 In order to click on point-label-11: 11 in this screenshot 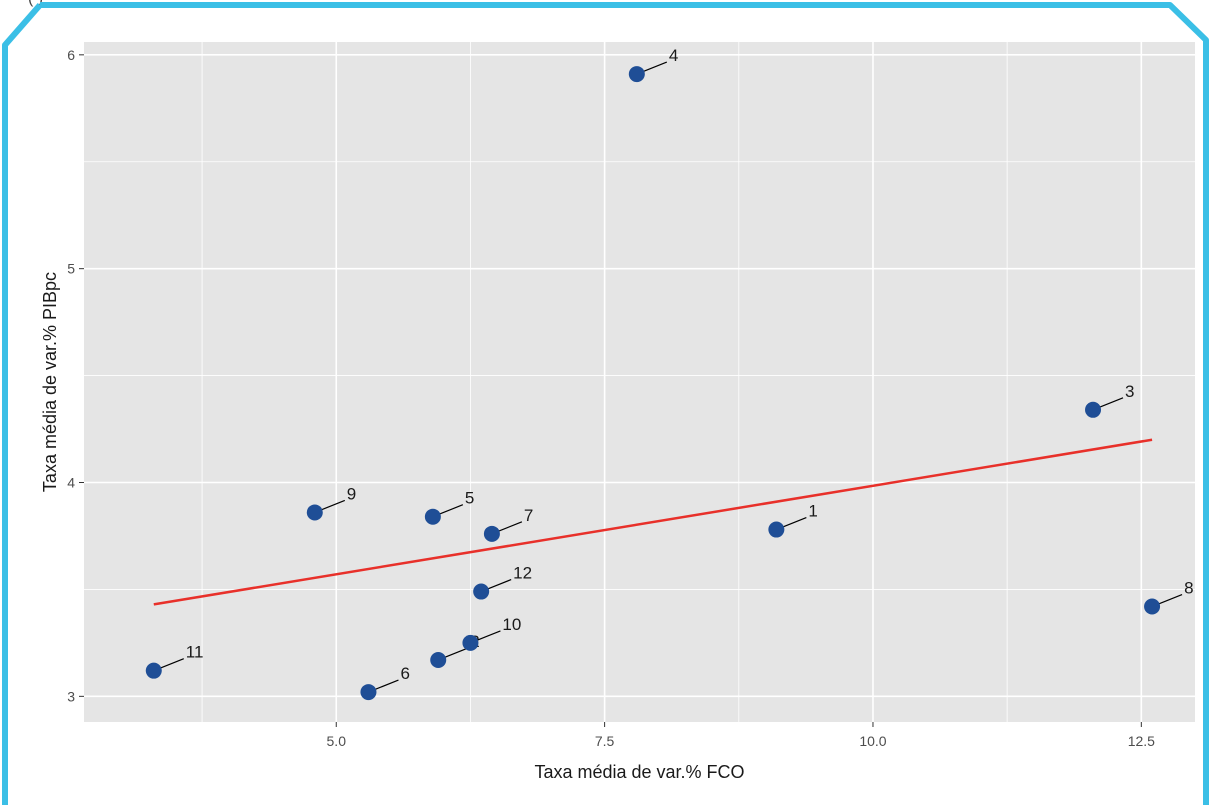, I will do `click(195, 652)`.